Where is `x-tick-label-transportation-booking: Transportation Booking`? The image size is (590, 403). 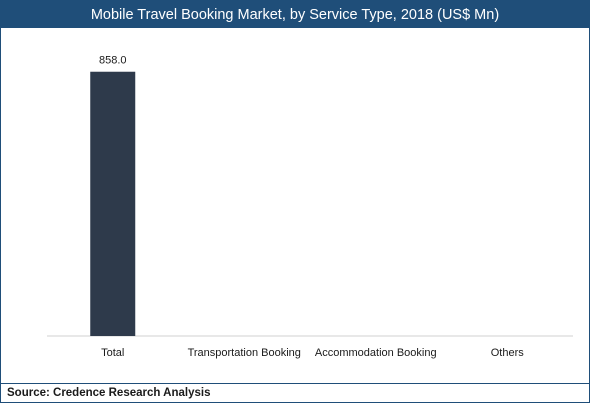 x-tick-label-transportation-booking: Transportation Booking is located at coordinates (244, 353).